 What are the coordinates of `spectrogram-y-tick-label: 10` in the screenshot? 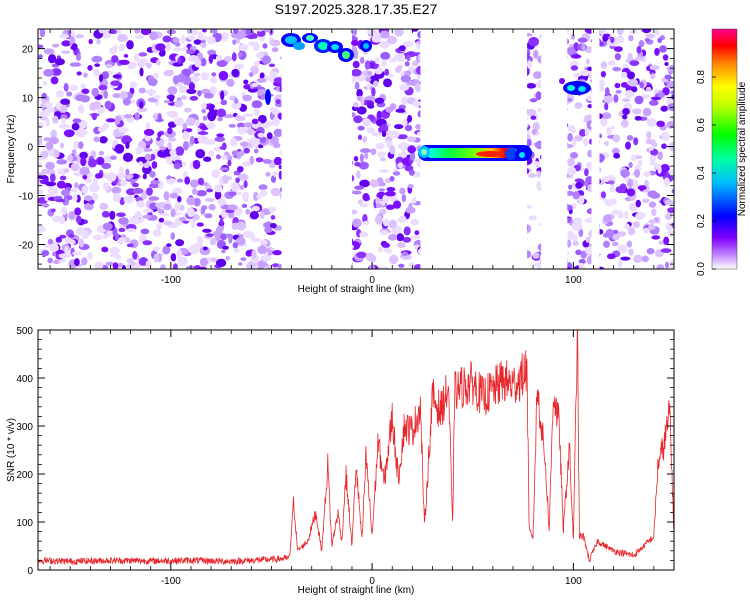 It's located at (28, 99).